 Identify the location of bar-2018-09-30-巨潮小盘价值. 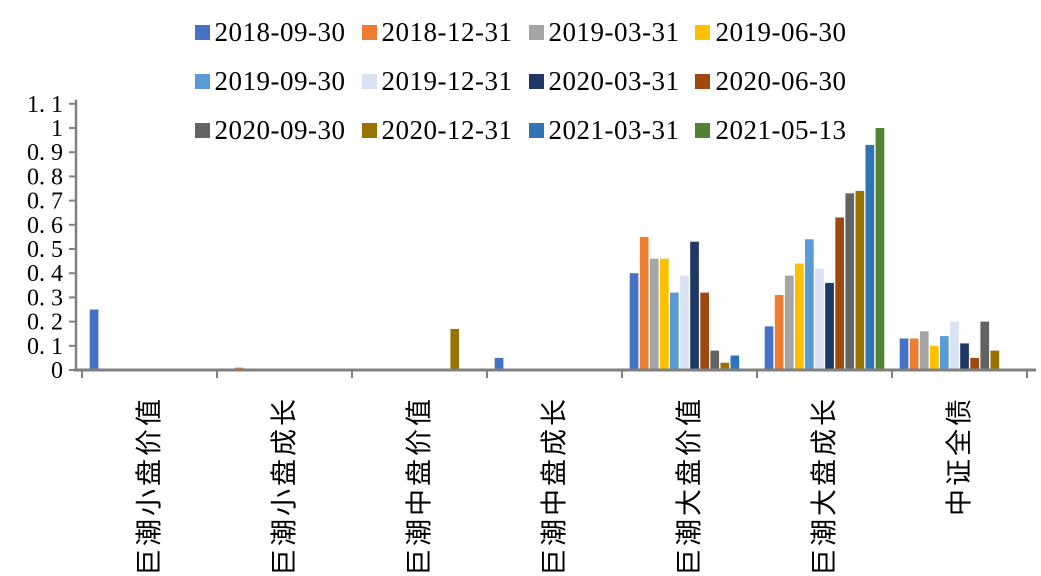
(94, 339).